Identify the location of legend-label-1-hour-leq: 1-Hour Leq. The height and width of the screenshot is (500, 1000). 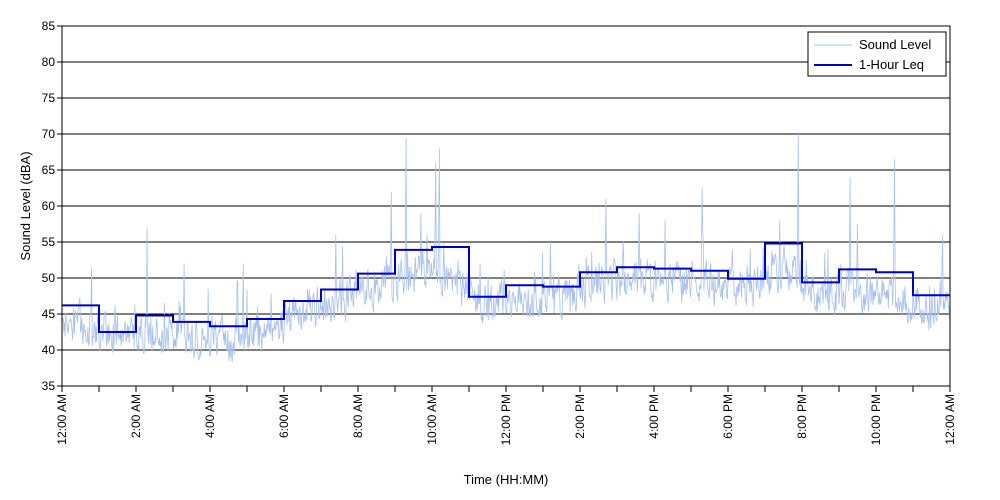
(891, 64).